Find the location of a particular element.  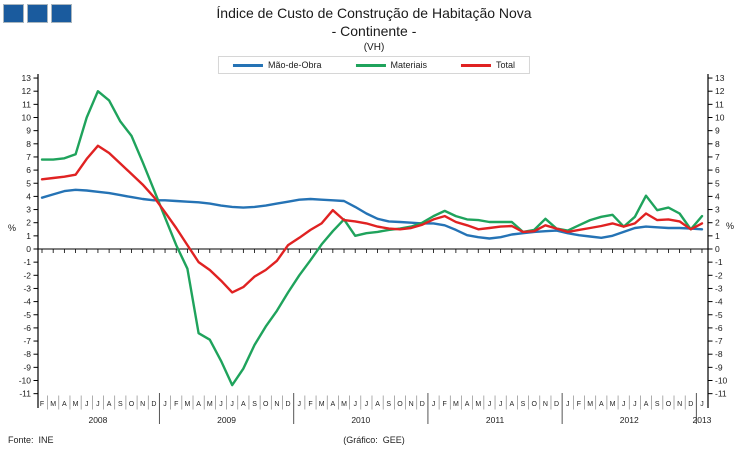

institution-logo is located at coordinates (37, 13).